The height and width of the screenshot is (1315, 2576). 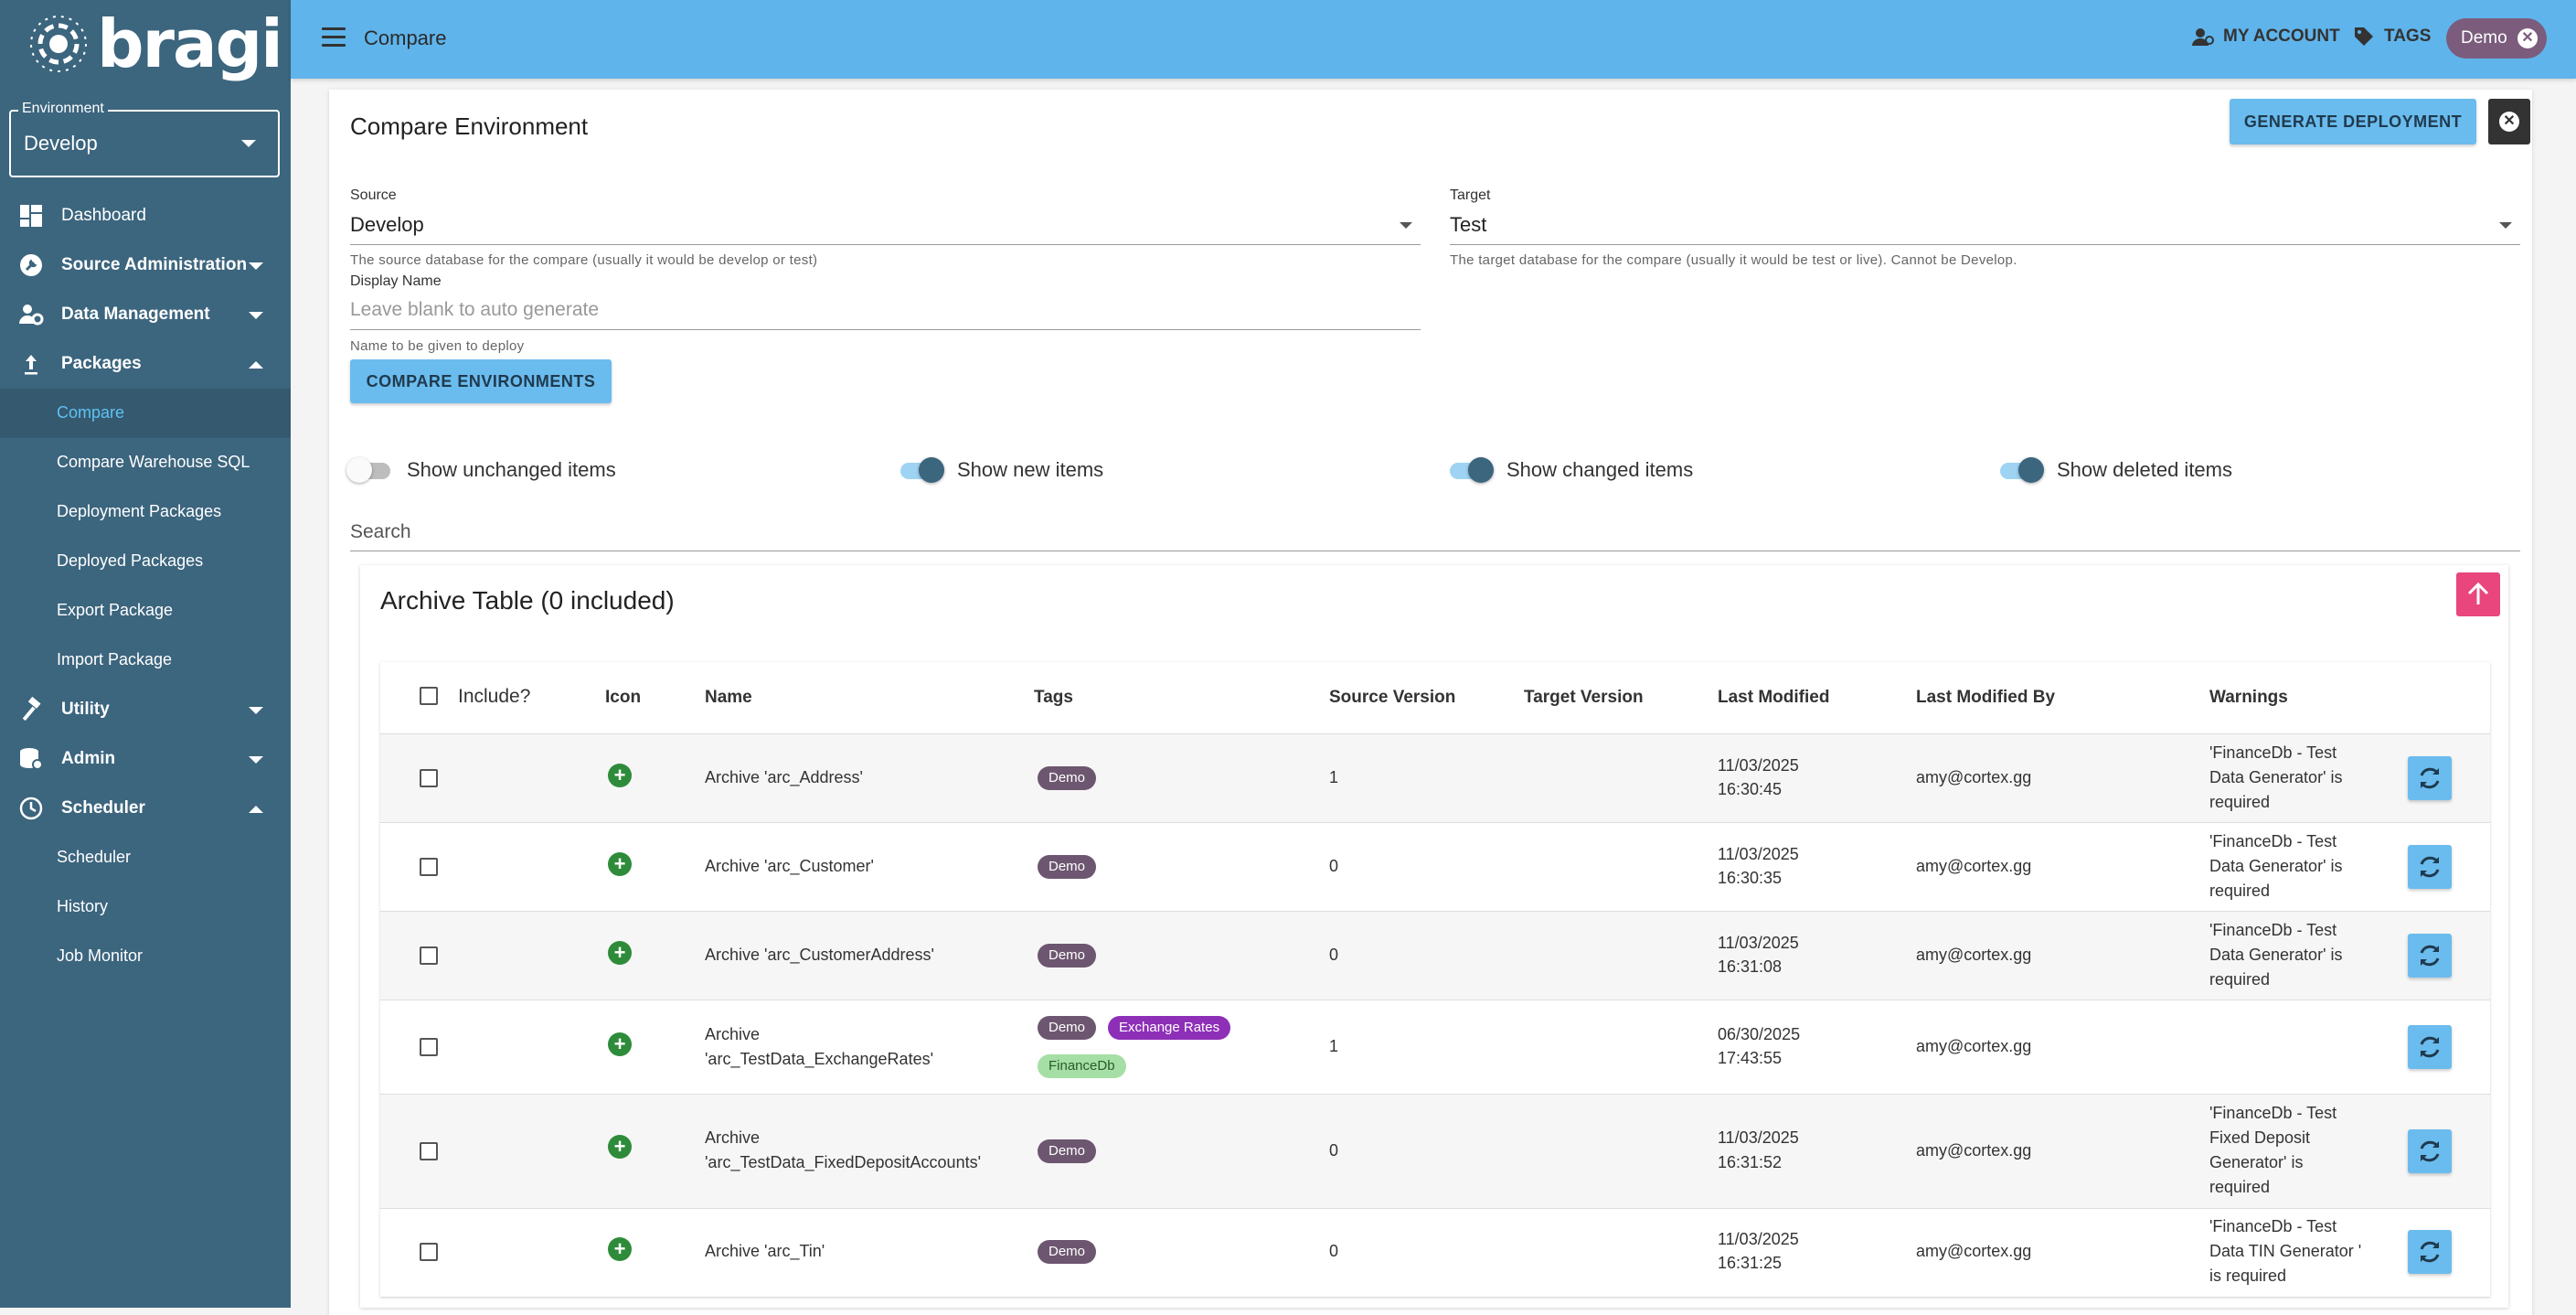 I want to click on row-modified-time: 16:31:08, so click(x=1750, y=966).